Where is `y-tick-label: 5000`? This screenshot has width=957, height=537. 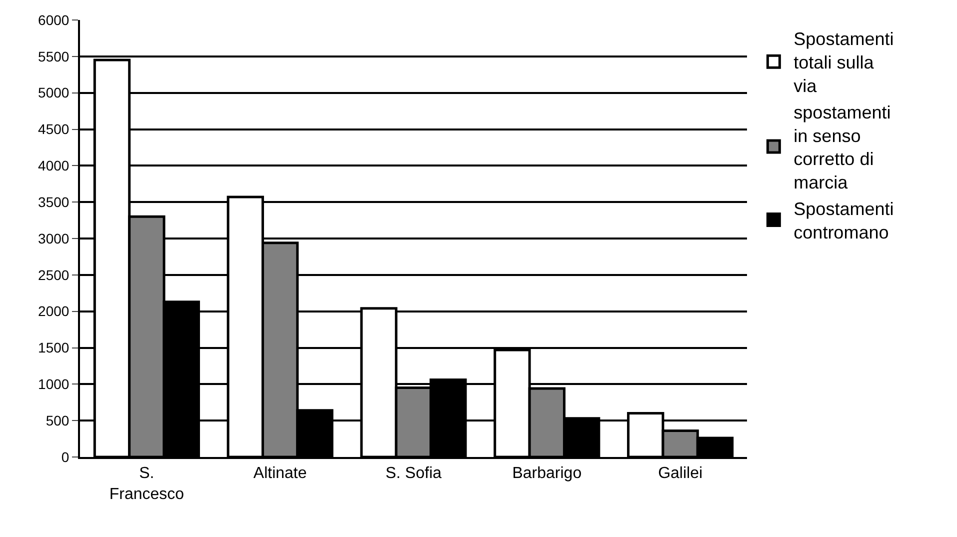 y-tick-label: 5000 is located at coordinates (54, 92).